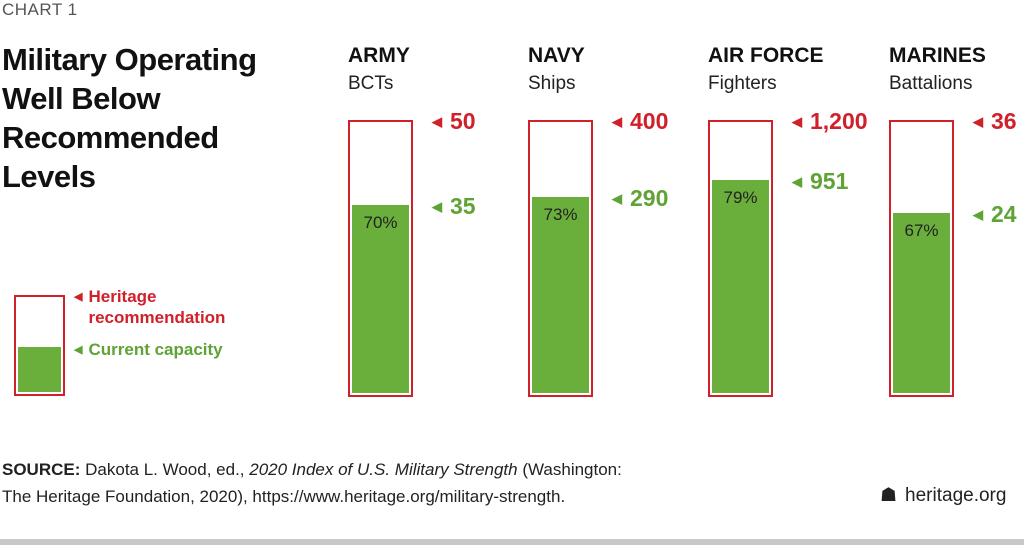 This screenshot has height=545, width=1024. I want to click on category-unit: BCTs, so click(371, 83).